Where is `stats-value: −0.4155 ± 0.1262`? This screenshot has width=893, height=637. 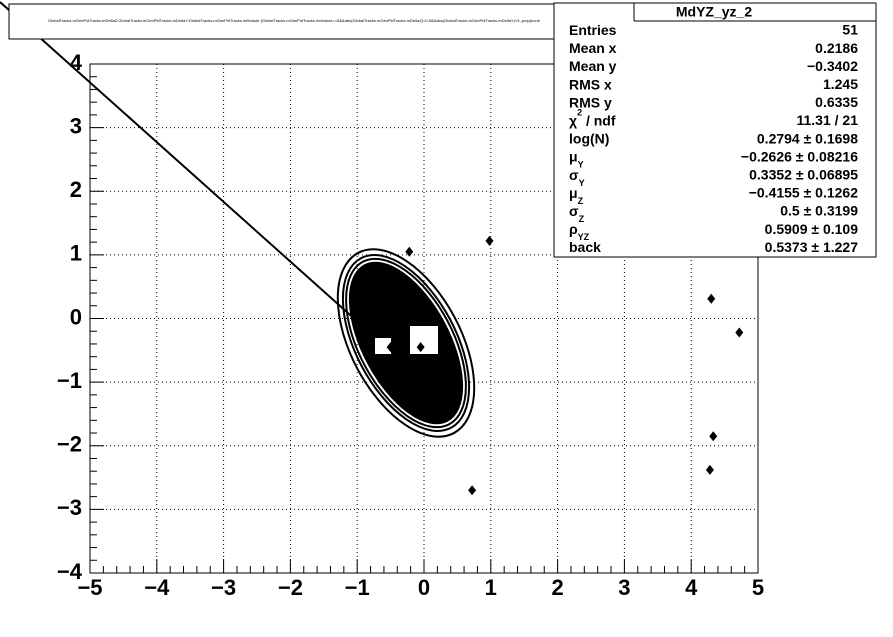 stats-value: −0.4155 ± 0.1262 is located at coordinates (803, 193).